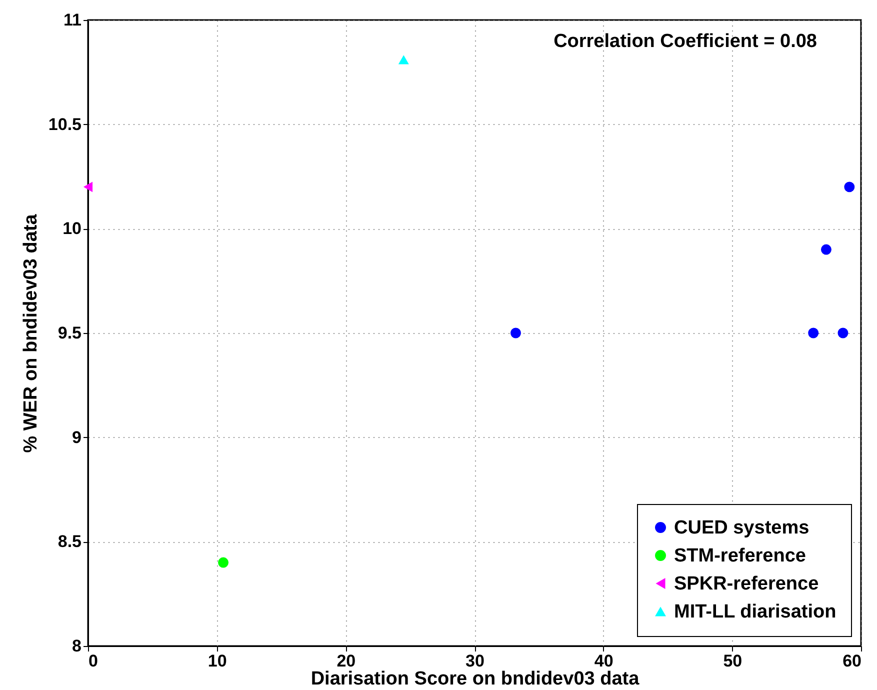 The width and height of the screenshot is (877, 690). I want to click on legend-label: CUED systems, so click(742, 528).